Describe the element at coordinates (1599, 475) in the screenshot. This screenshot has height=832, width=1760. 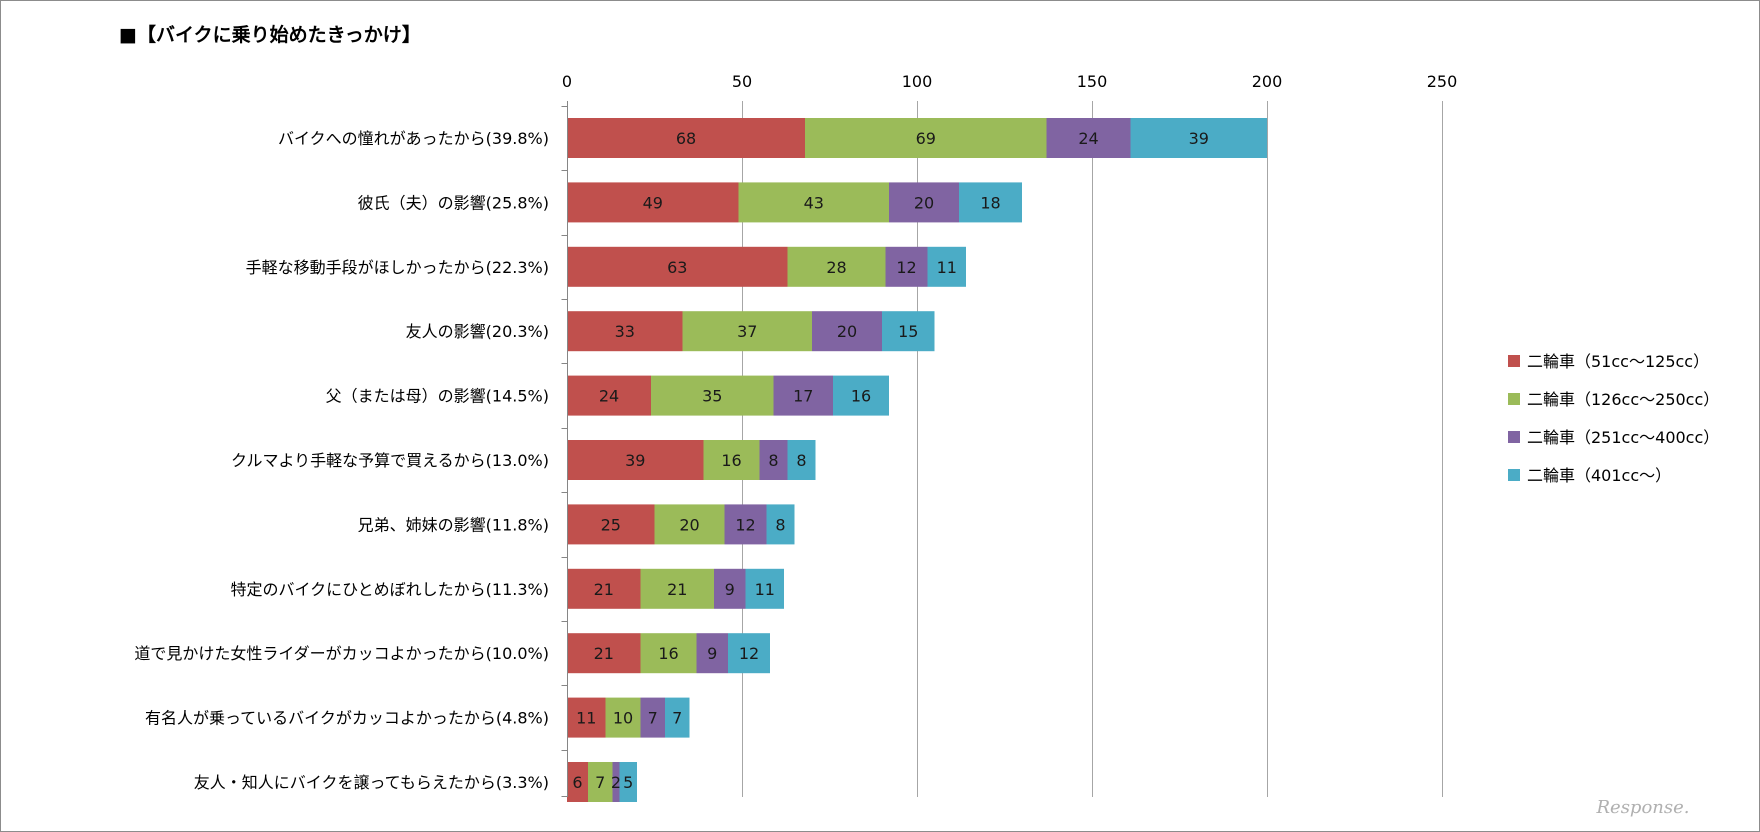
I see `legend-label: 二輪車（401cc～）` at that location.